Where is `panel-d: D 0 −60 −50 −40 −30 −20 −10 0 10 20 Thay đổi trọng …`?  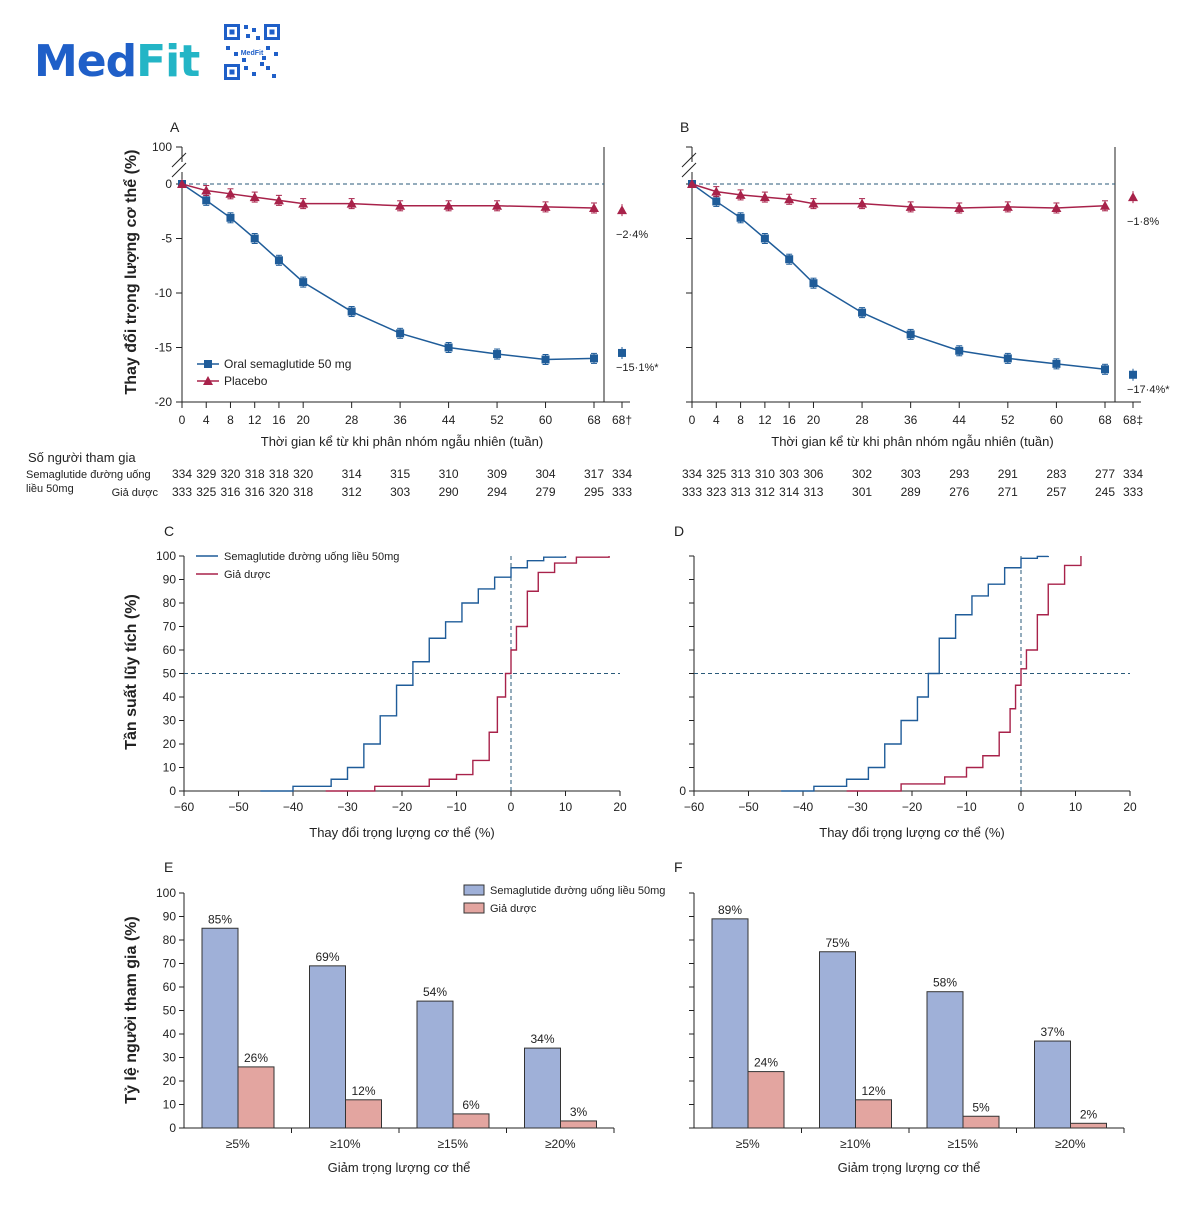 panel-d: D 0 −60 −50 −40 −30 −20 −10 0 10 20 Thay đổi trọng … is located at coordinates (905, 681).